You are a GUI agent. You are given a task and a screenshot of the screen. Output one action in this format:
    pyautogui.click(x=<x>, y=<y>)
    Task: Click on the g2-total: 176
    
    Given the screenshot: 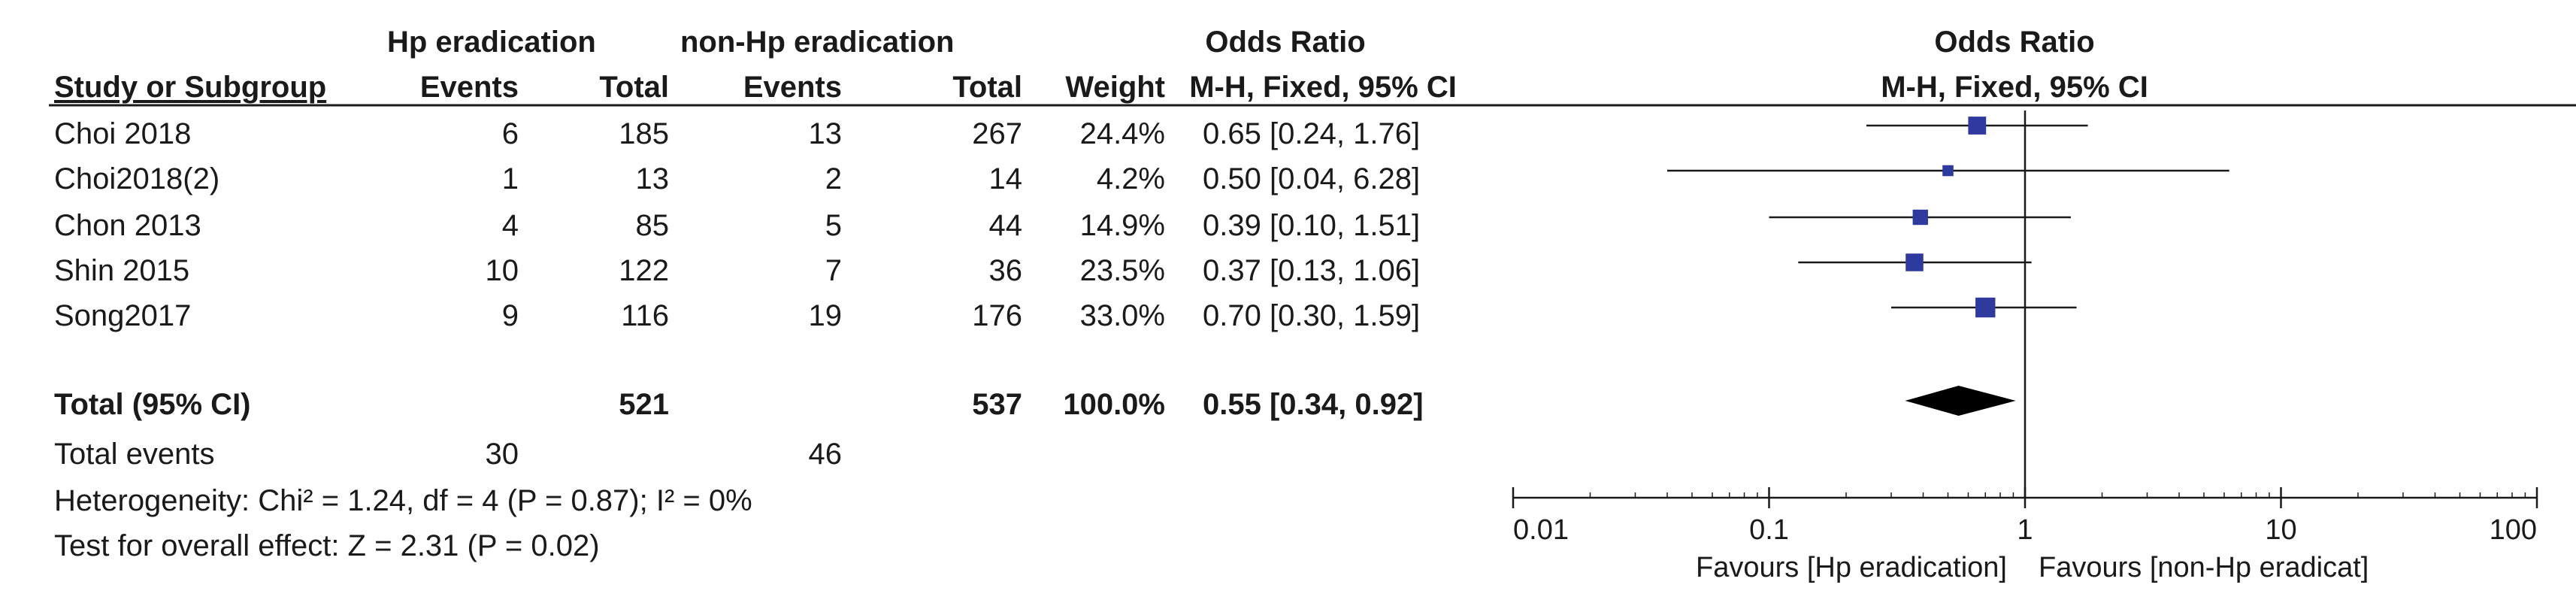 What is the action you would take?
    pyautogui.click(x=997, y=315)
    